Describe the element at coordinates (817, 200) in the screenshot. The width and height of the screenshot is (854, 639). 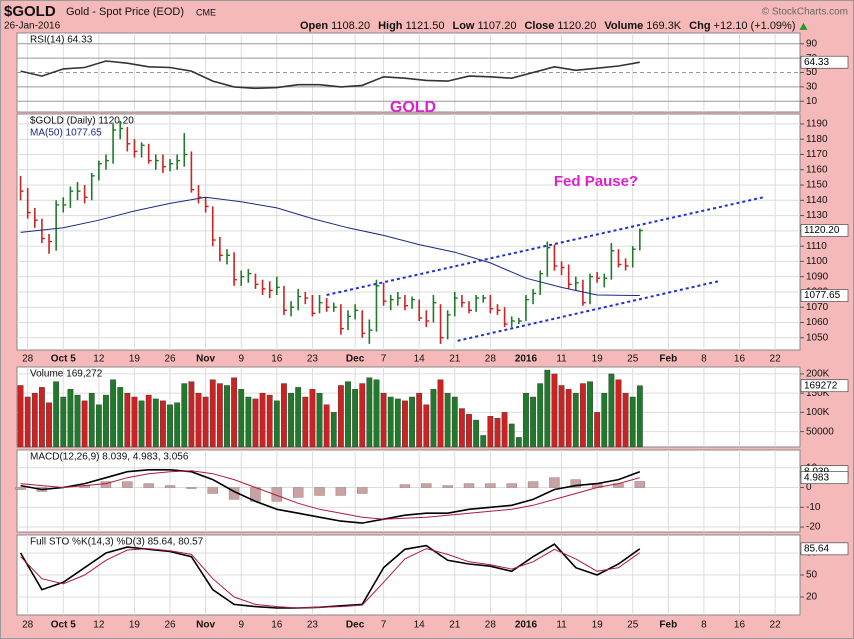
I see `y-tick-label: 1140` at that location.